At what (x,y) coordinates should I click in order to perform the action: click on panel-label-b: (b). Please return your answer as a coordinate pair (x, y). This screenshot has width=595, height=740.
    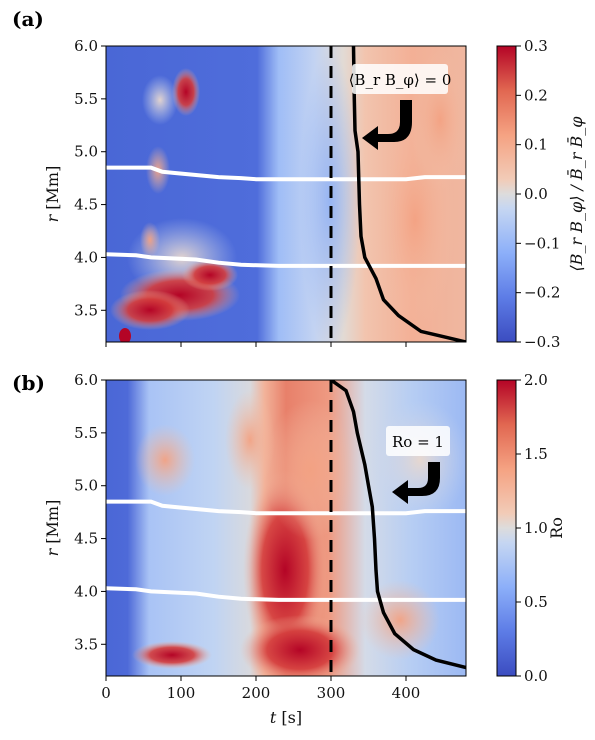
    Looking at the image, I should click on (28, 383).